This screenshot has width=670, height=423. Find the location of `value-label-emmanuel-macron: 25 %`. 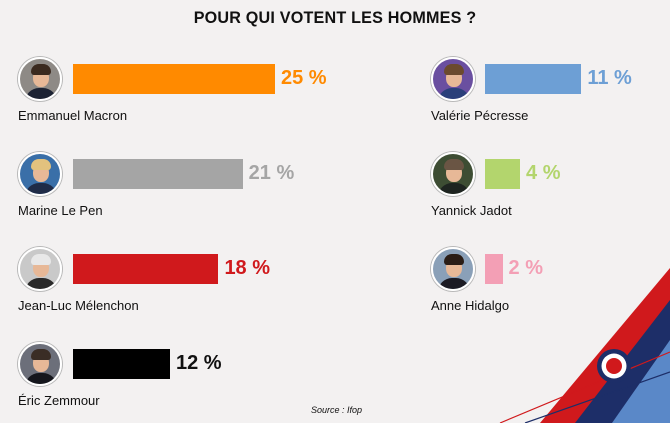

value-label-emmanuel-macron: 25 % is located at coordinates (304, 78).